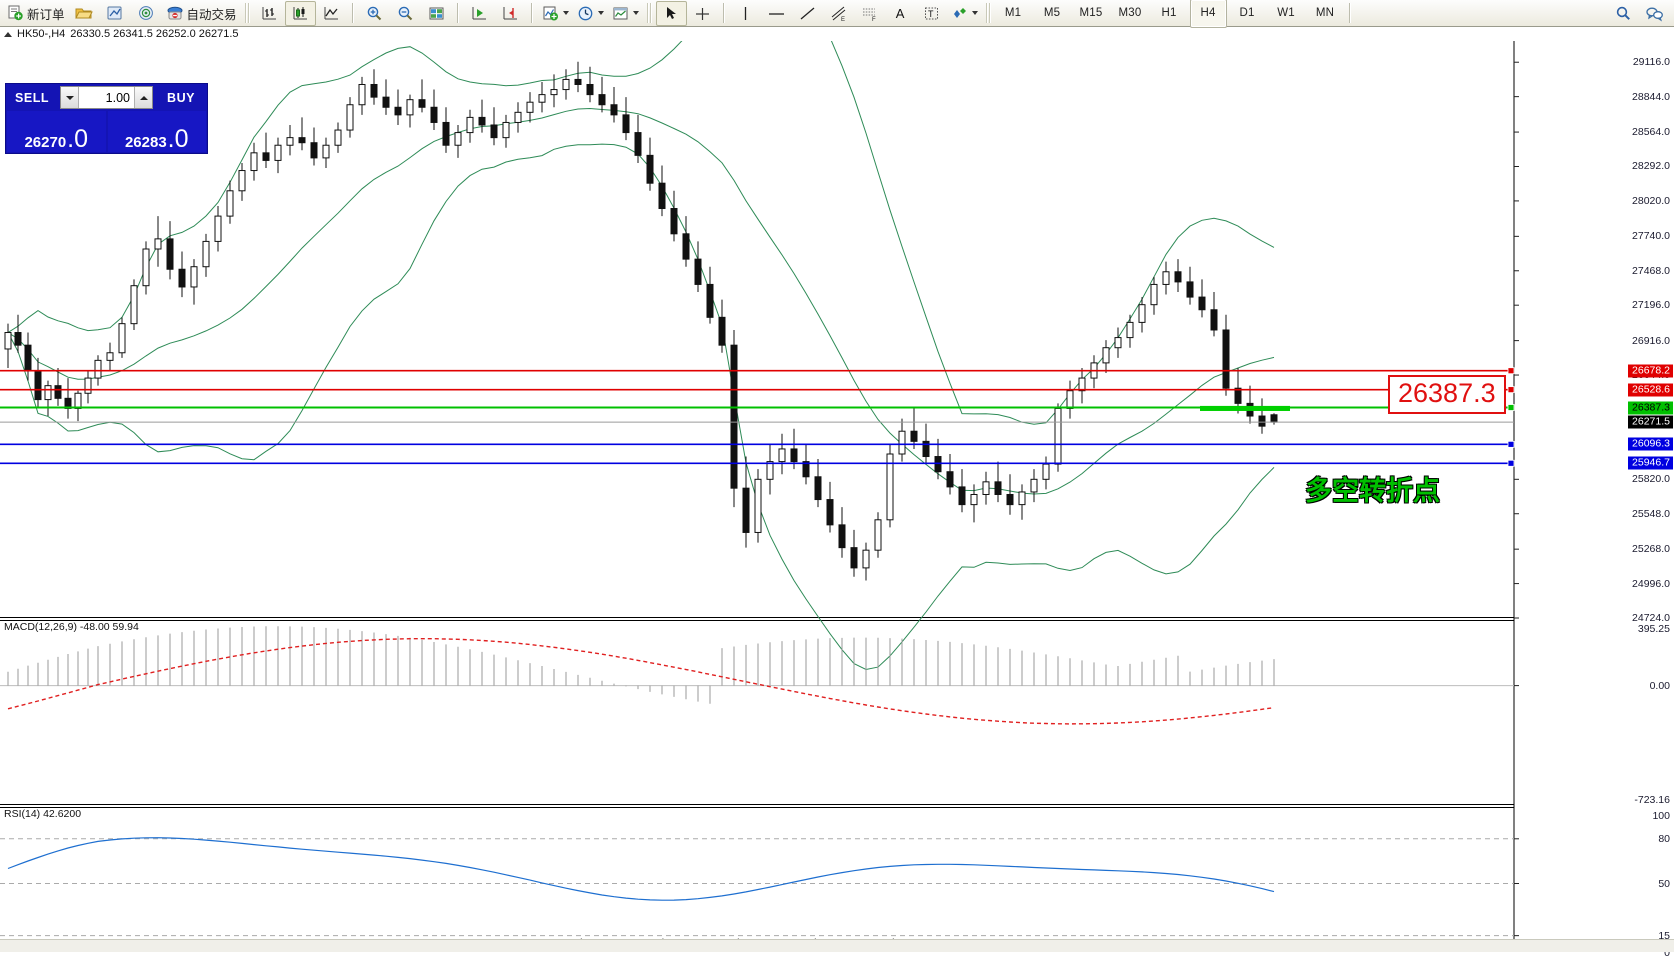 This screenshot has height=959, width=1674. Describe the element at coordinates (620, 13) in the screenshot. I see `template-icon` at that location.